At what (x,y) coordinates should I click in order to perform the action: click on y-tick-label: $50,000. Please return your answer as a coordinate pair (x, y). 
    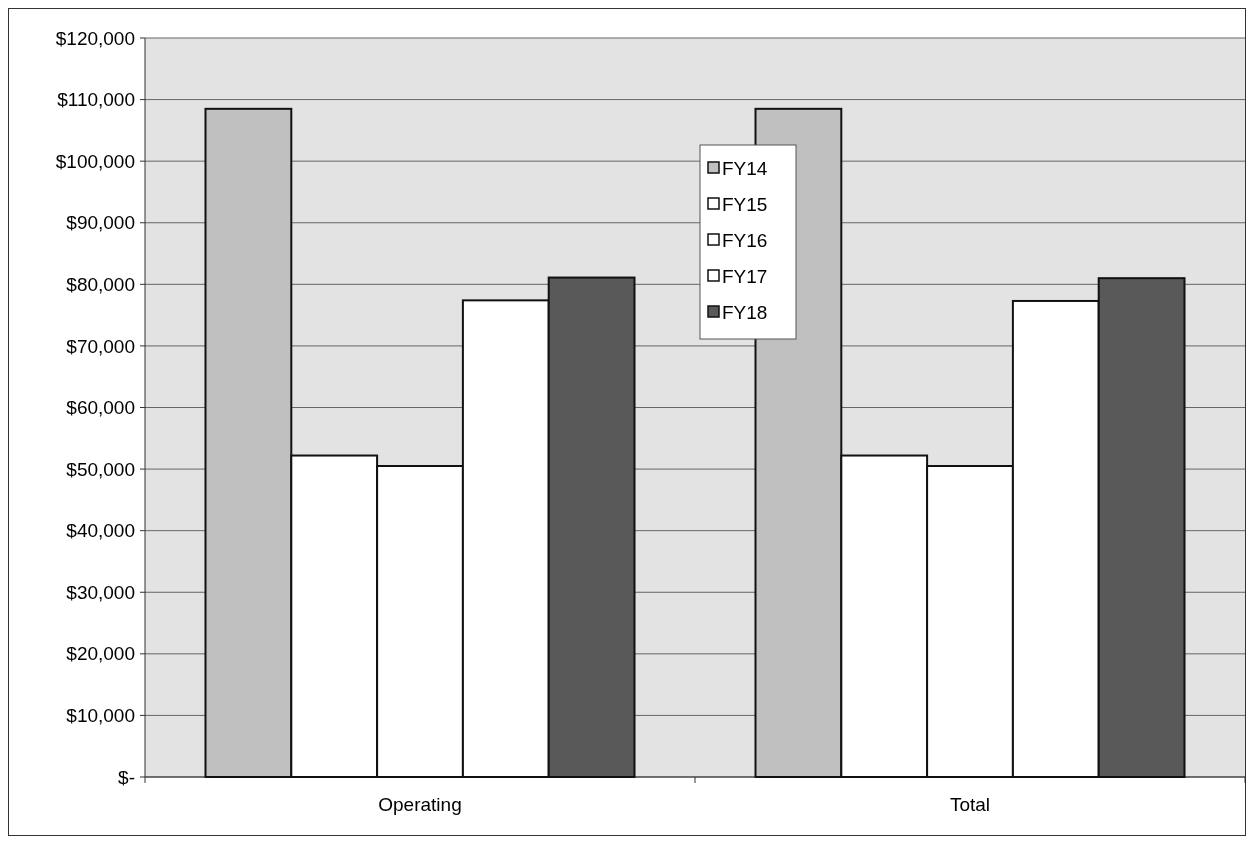
    Looking at the image, I should click on (100, 469).